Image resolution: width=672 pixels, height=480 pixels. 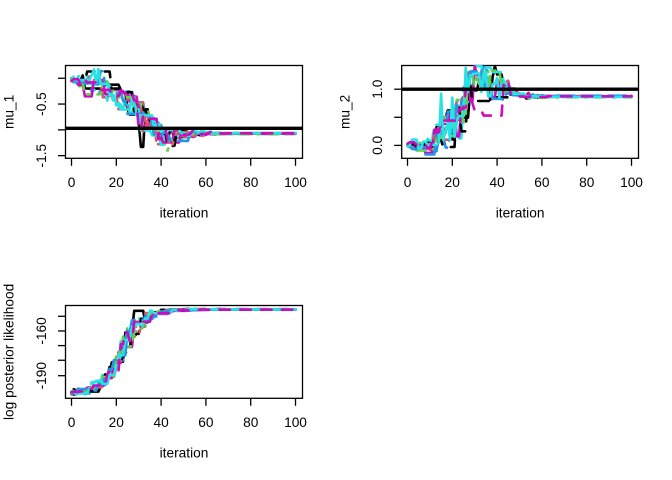 I want to click on svg-text: mu_2, so click(x=345, y=112).